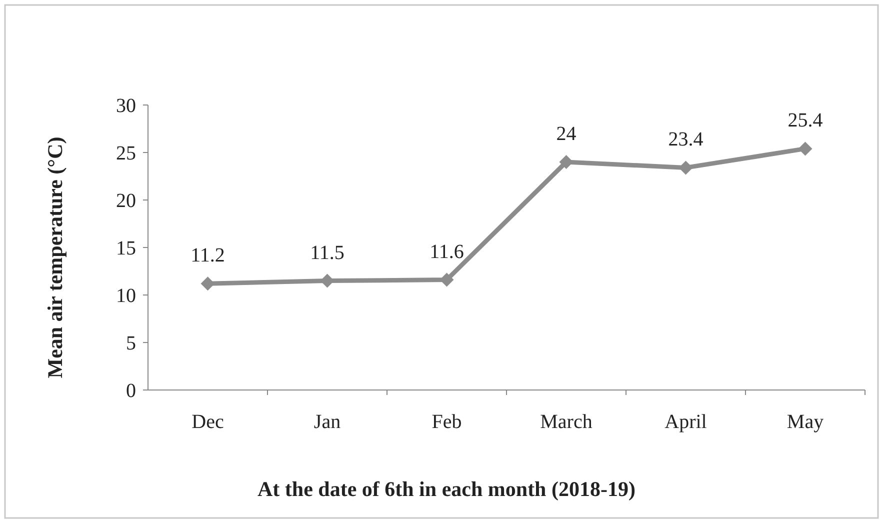 The image size is (883, 523). I want to click on data-label: 11.2, so click(207, 255).